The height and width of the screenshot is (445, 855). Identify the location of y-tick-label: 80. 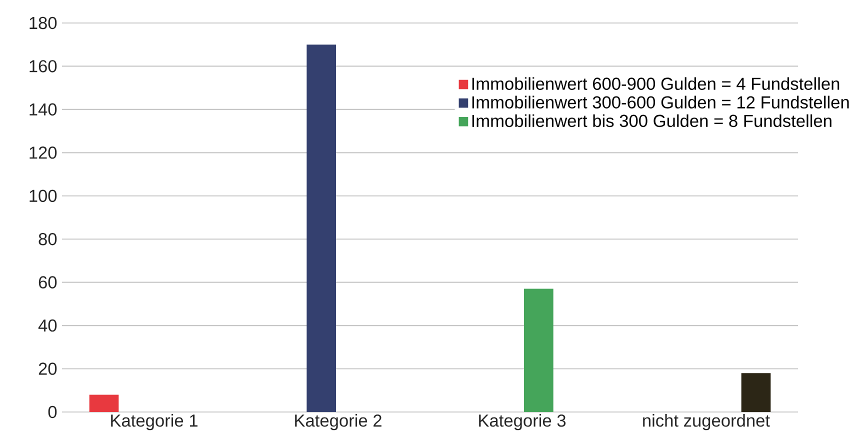
(47, 239).